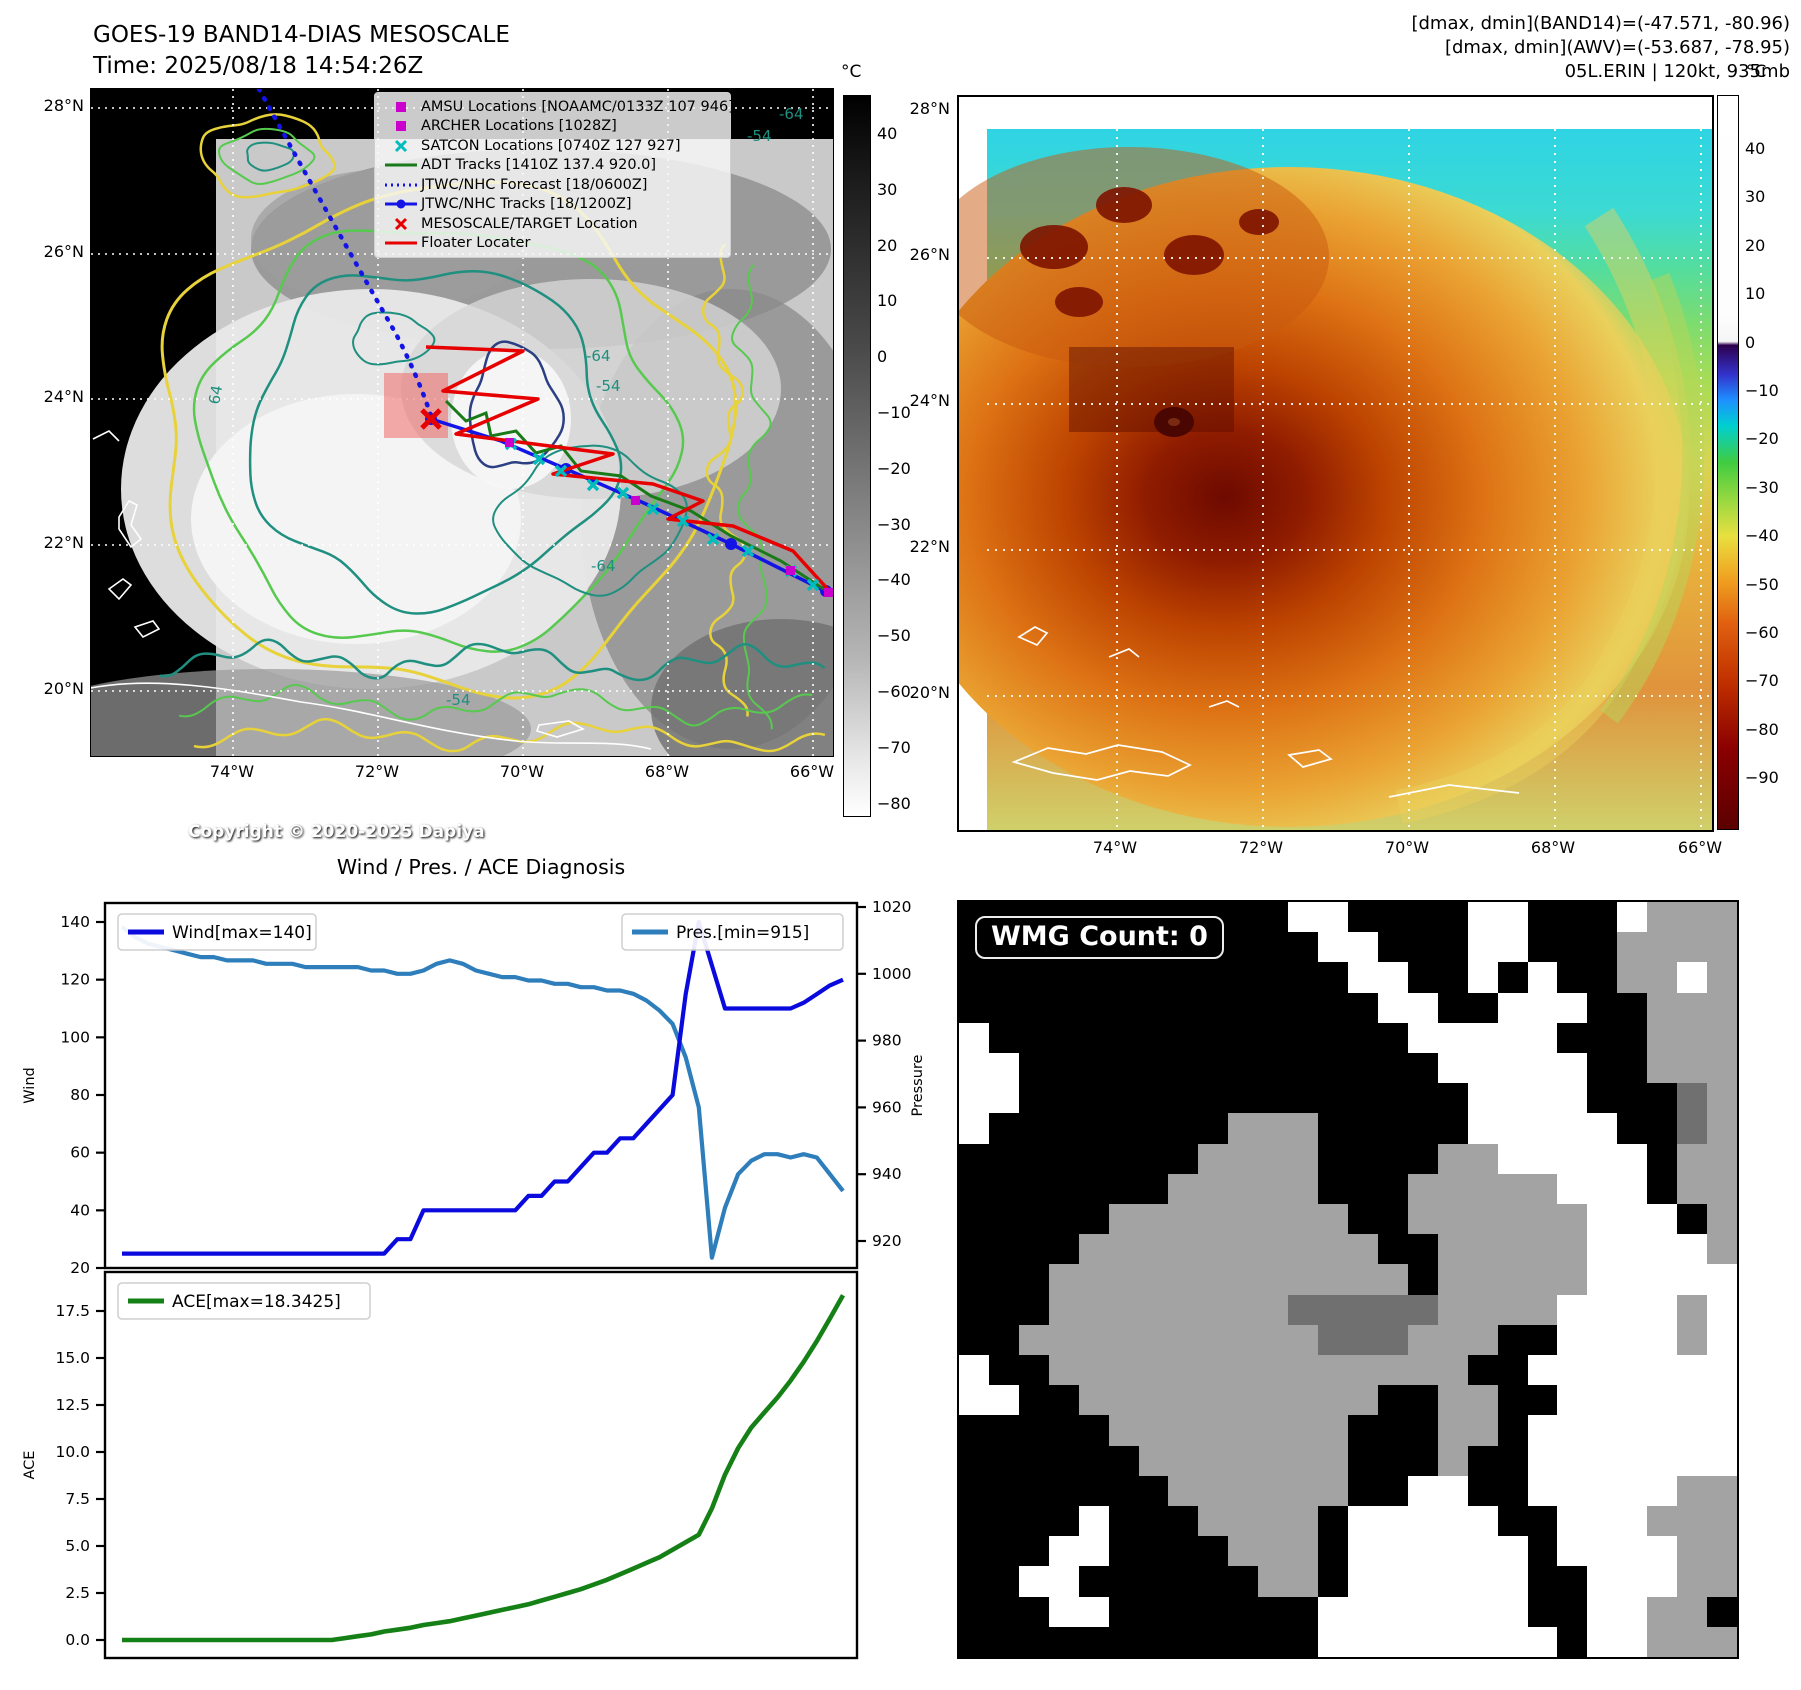 This screenshot has height=1690, width=1801. I want to click on ace-ytick: 7.5, so click(77, 1499).